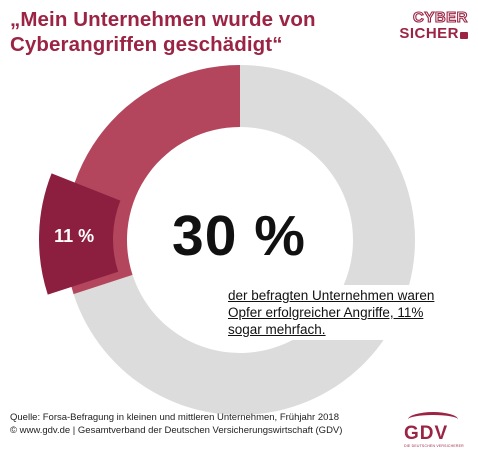 This screenshot has width=478, height=450. Describe the element at coordinates (440, 17) in the screenshot. I see `logo-line-cyber: CYBER` at that location.